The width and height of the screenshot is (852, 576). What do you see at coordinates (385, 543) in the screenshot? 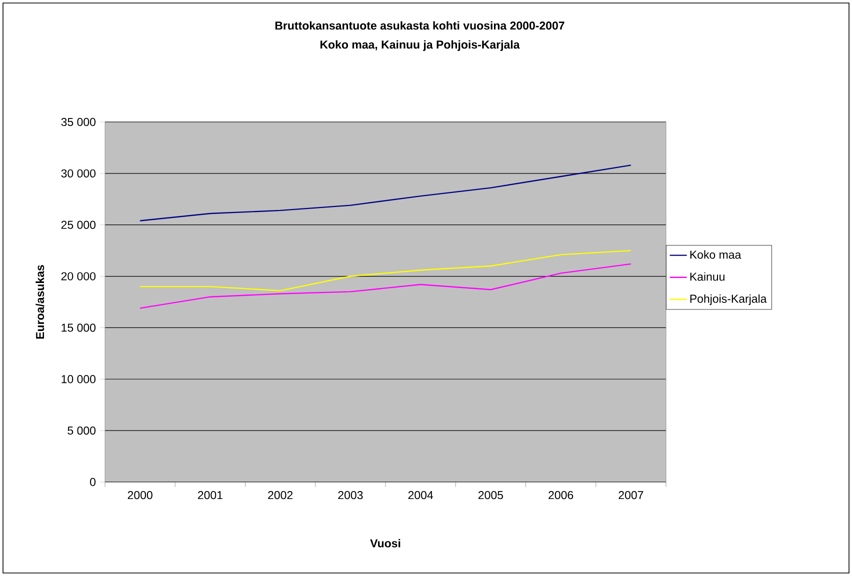
I see `x-axis-title: Vuosi` at bounding box center [385, 543].